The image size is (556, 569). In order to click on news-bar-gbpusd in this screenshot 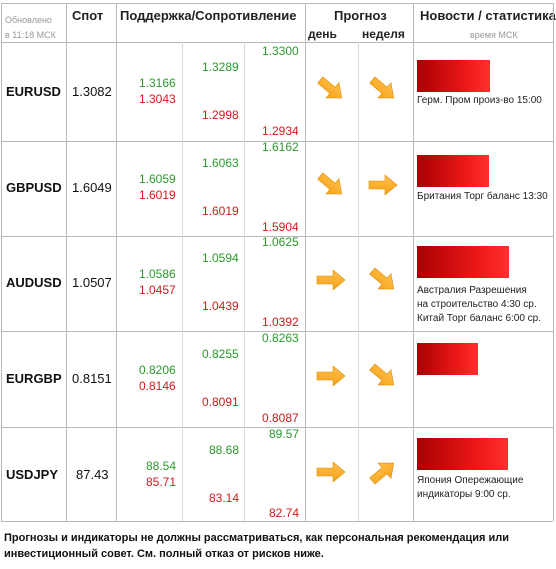, I will do `click(453, 171)`.